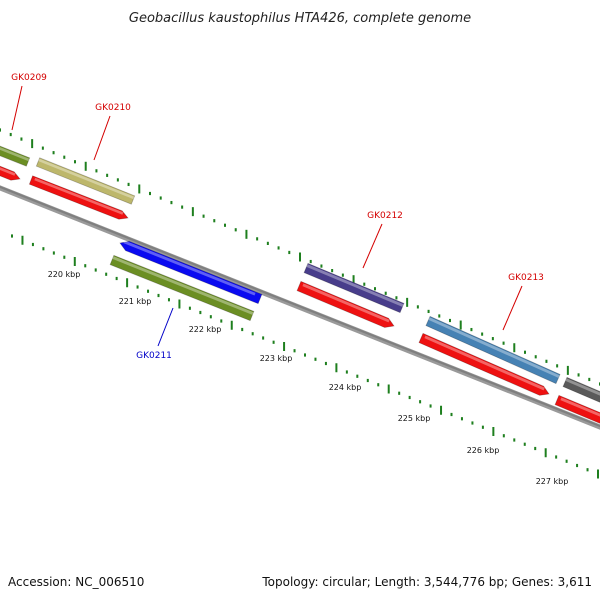  What do you see at coordinates (276, 358) in the screenshot?
I see `tick-label-223-kbp: 223 kbp` at bounding box center [276, 358].